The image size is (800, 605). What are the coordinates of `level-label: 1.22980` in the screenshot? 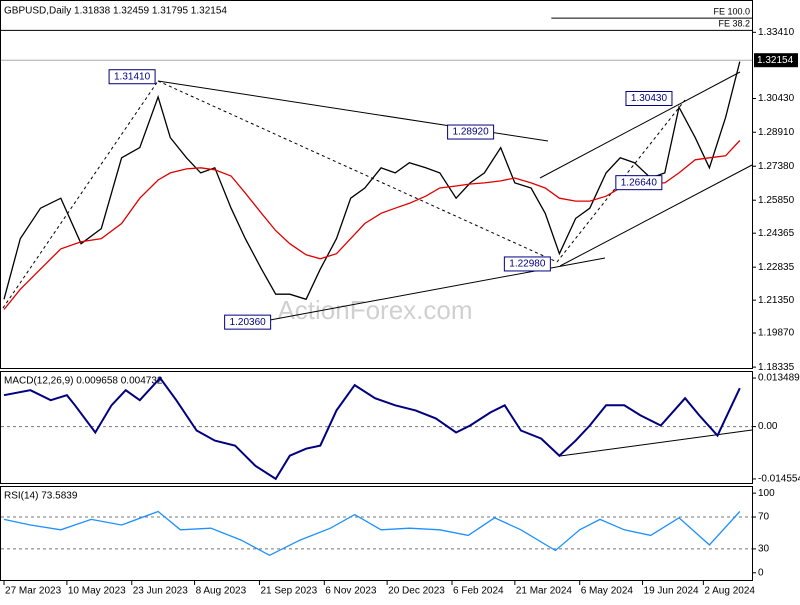 It's located at (527, 264).